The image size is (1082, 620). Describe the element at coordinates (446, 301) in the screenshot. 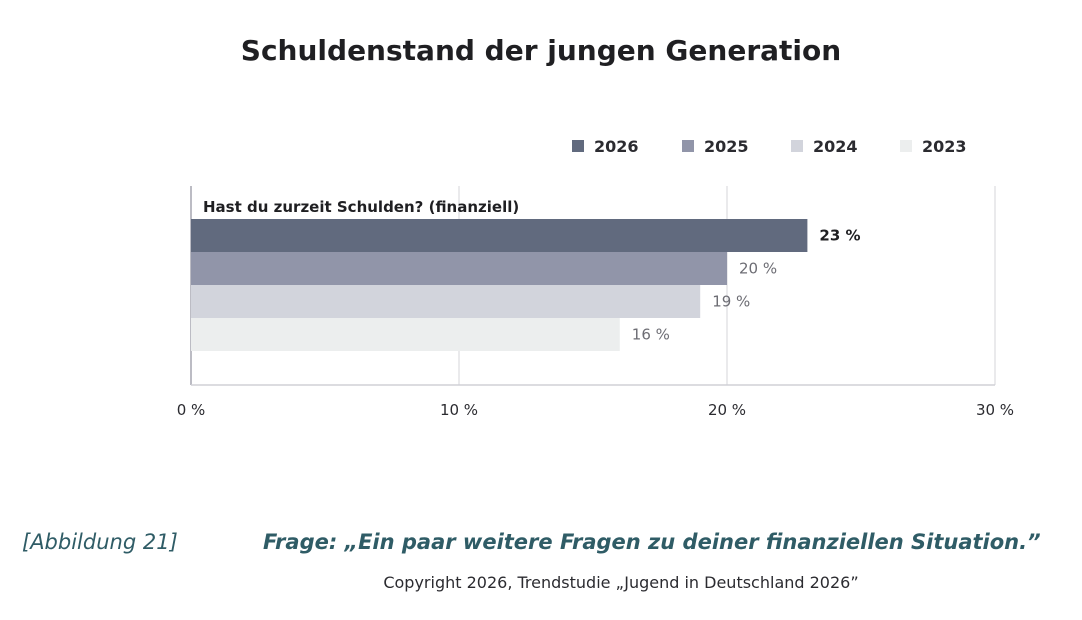

I see `bar-2024` at that location.